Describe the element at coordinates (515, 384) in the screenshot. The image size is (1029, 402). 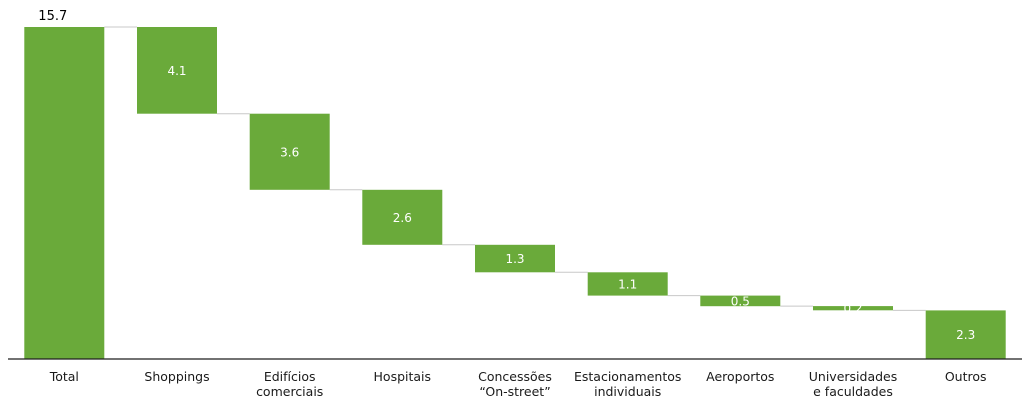
I see `category-label-4: Concessões “On-street”` at that location.